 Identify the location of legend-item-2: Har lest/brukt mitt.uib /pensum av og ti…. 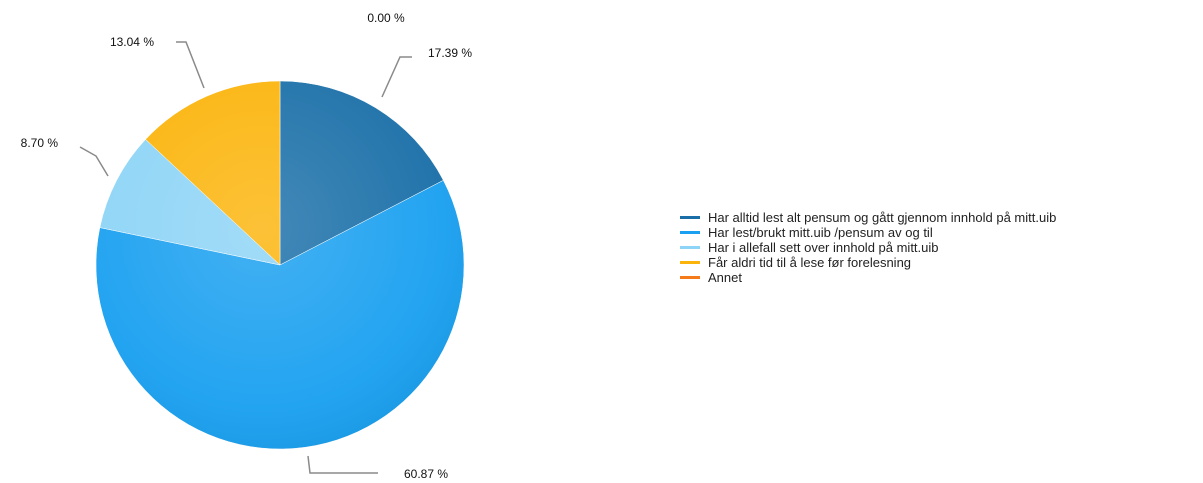
(868, 232).